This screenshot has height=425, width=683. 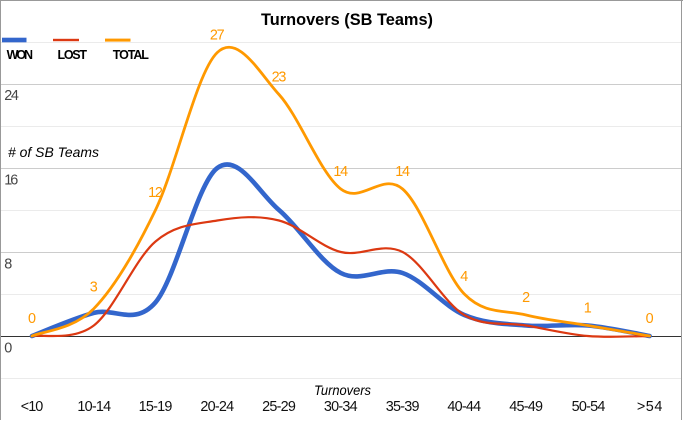 I want to click on svg-text: LOST, so click(x=73, y=55).